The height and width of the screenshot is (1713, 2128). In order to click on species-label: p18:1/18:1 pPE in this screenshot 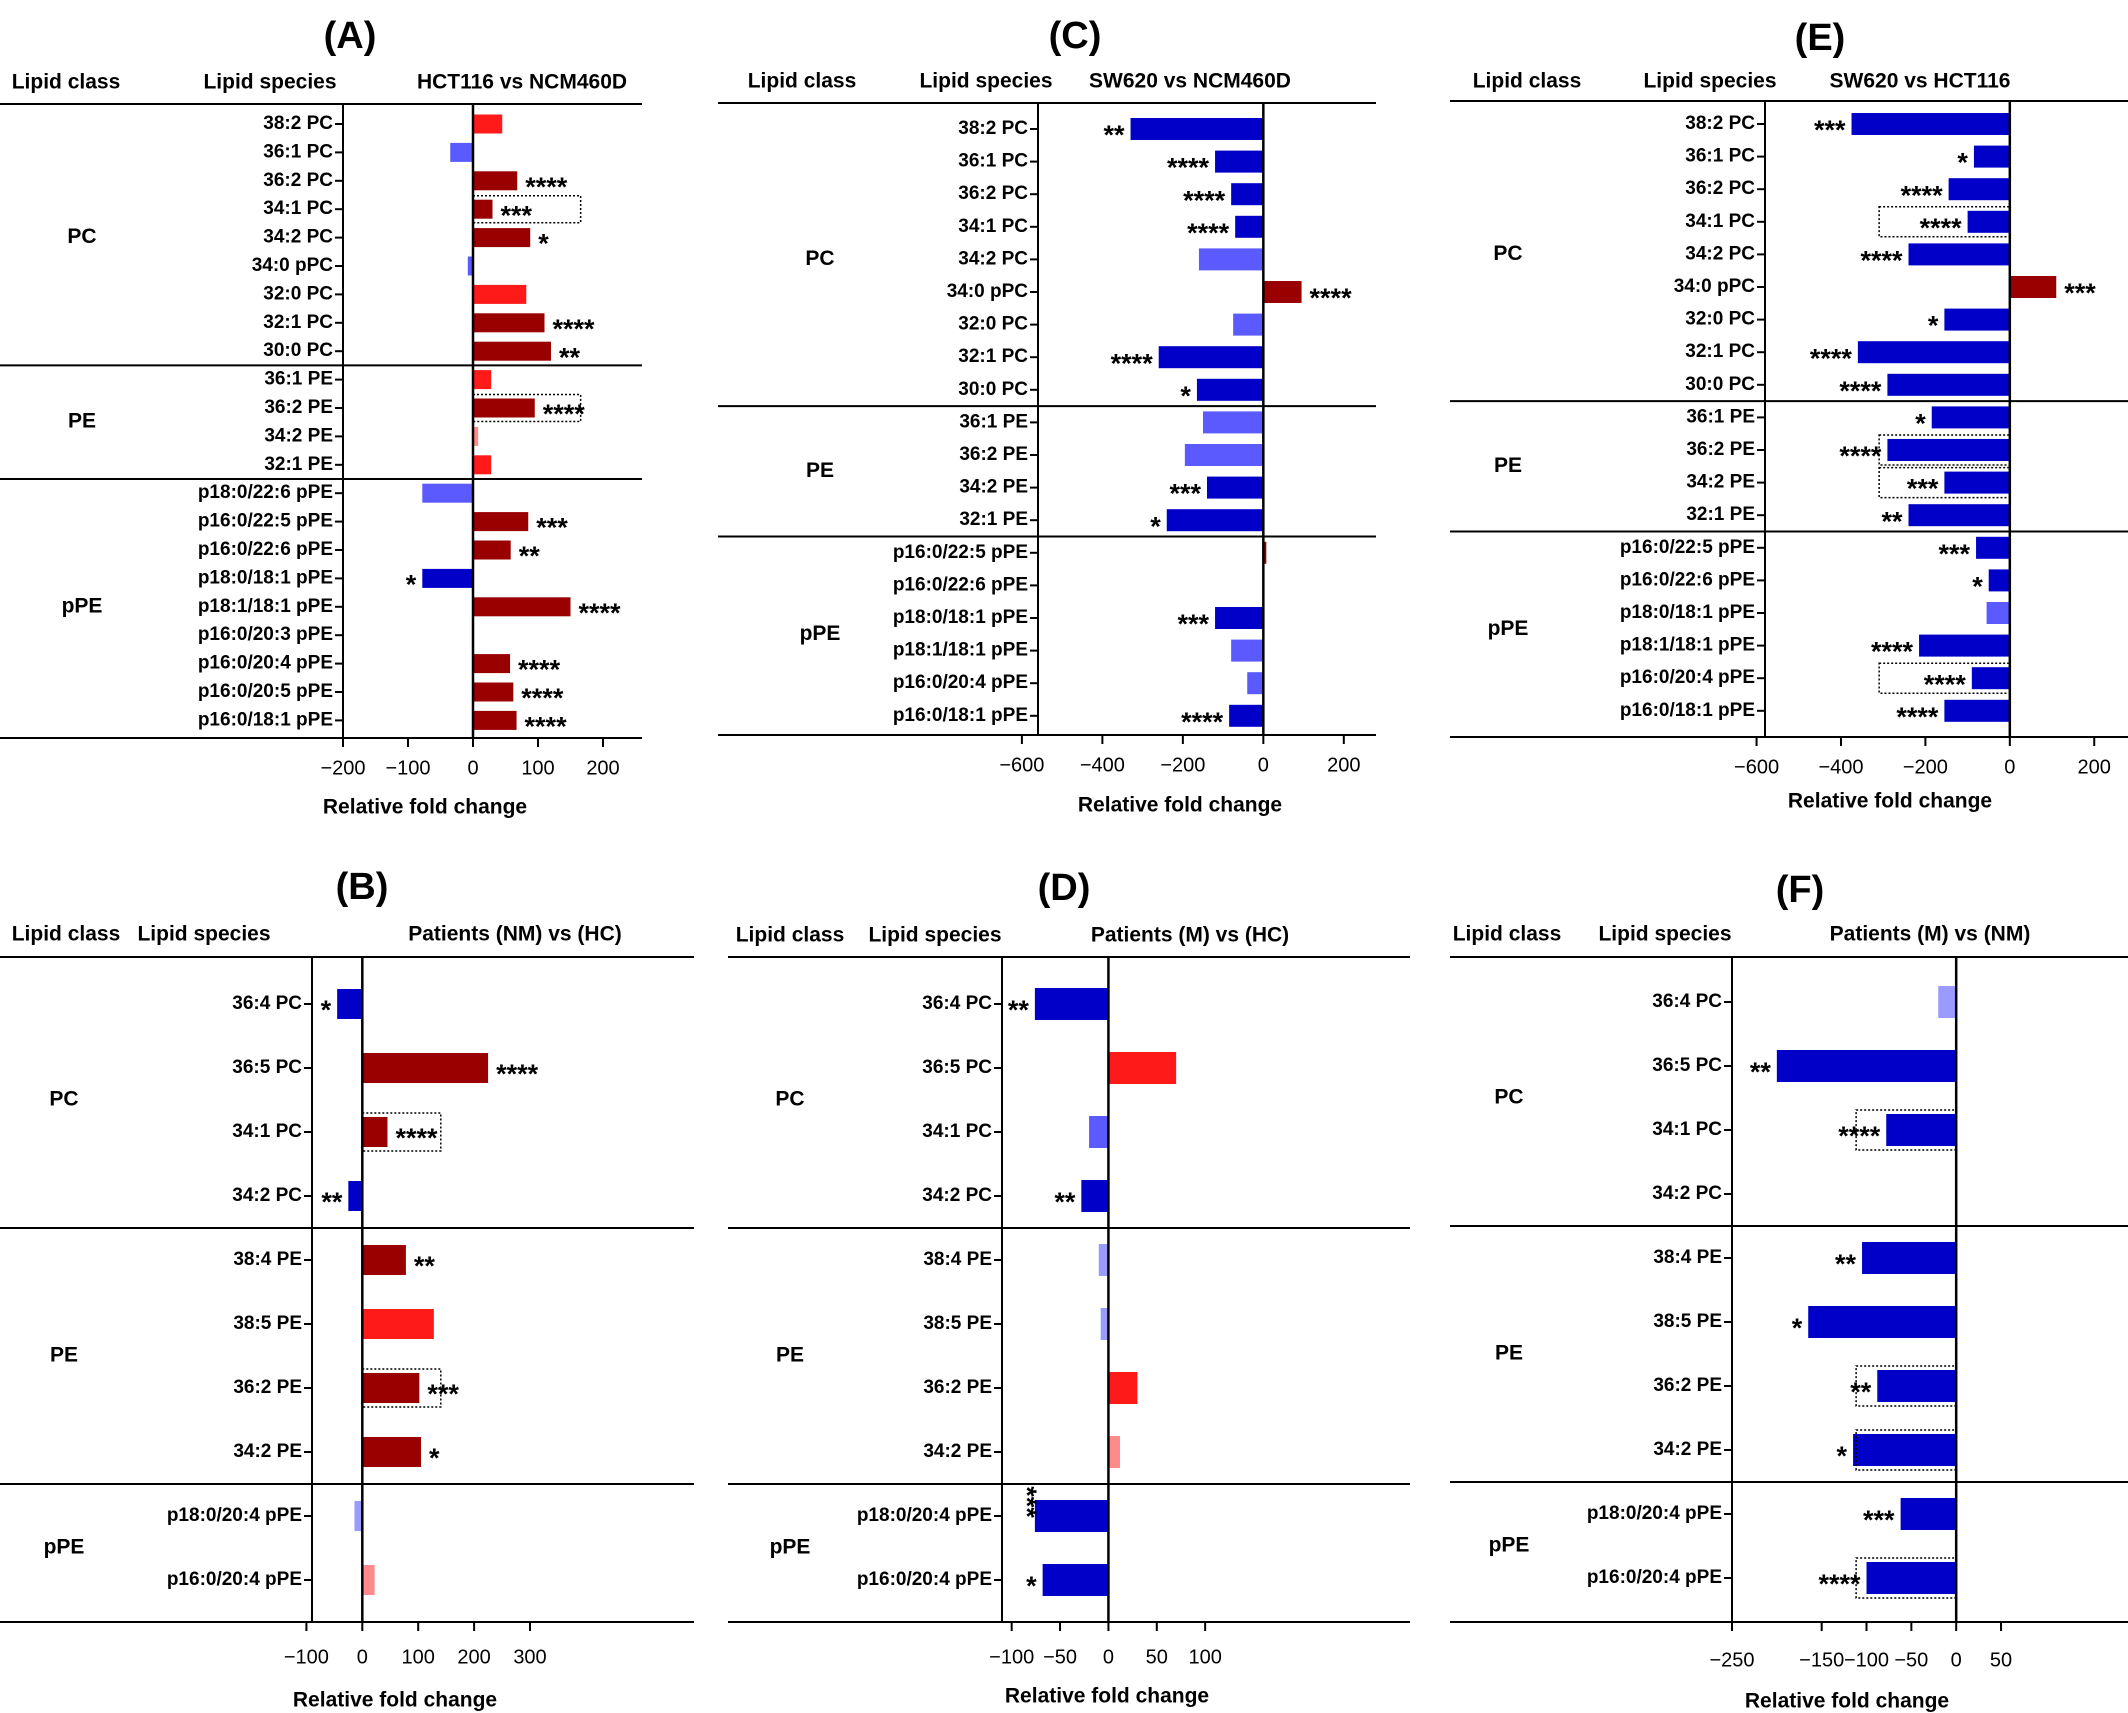, I will do `click(1687, 645)`.